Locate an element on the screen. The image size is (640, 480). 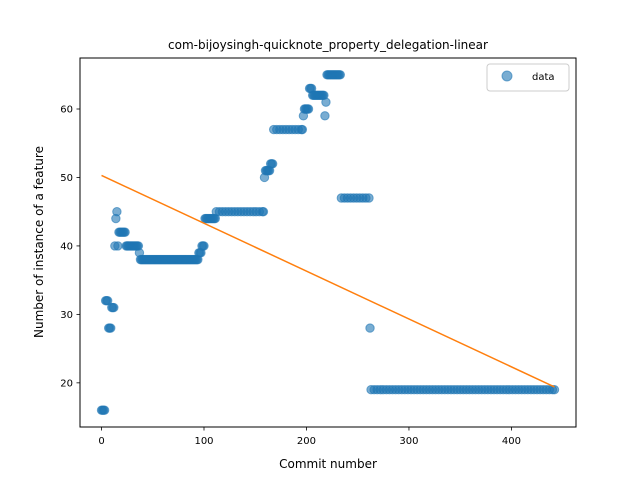
legend-frame is located at coordinates (528, 77).